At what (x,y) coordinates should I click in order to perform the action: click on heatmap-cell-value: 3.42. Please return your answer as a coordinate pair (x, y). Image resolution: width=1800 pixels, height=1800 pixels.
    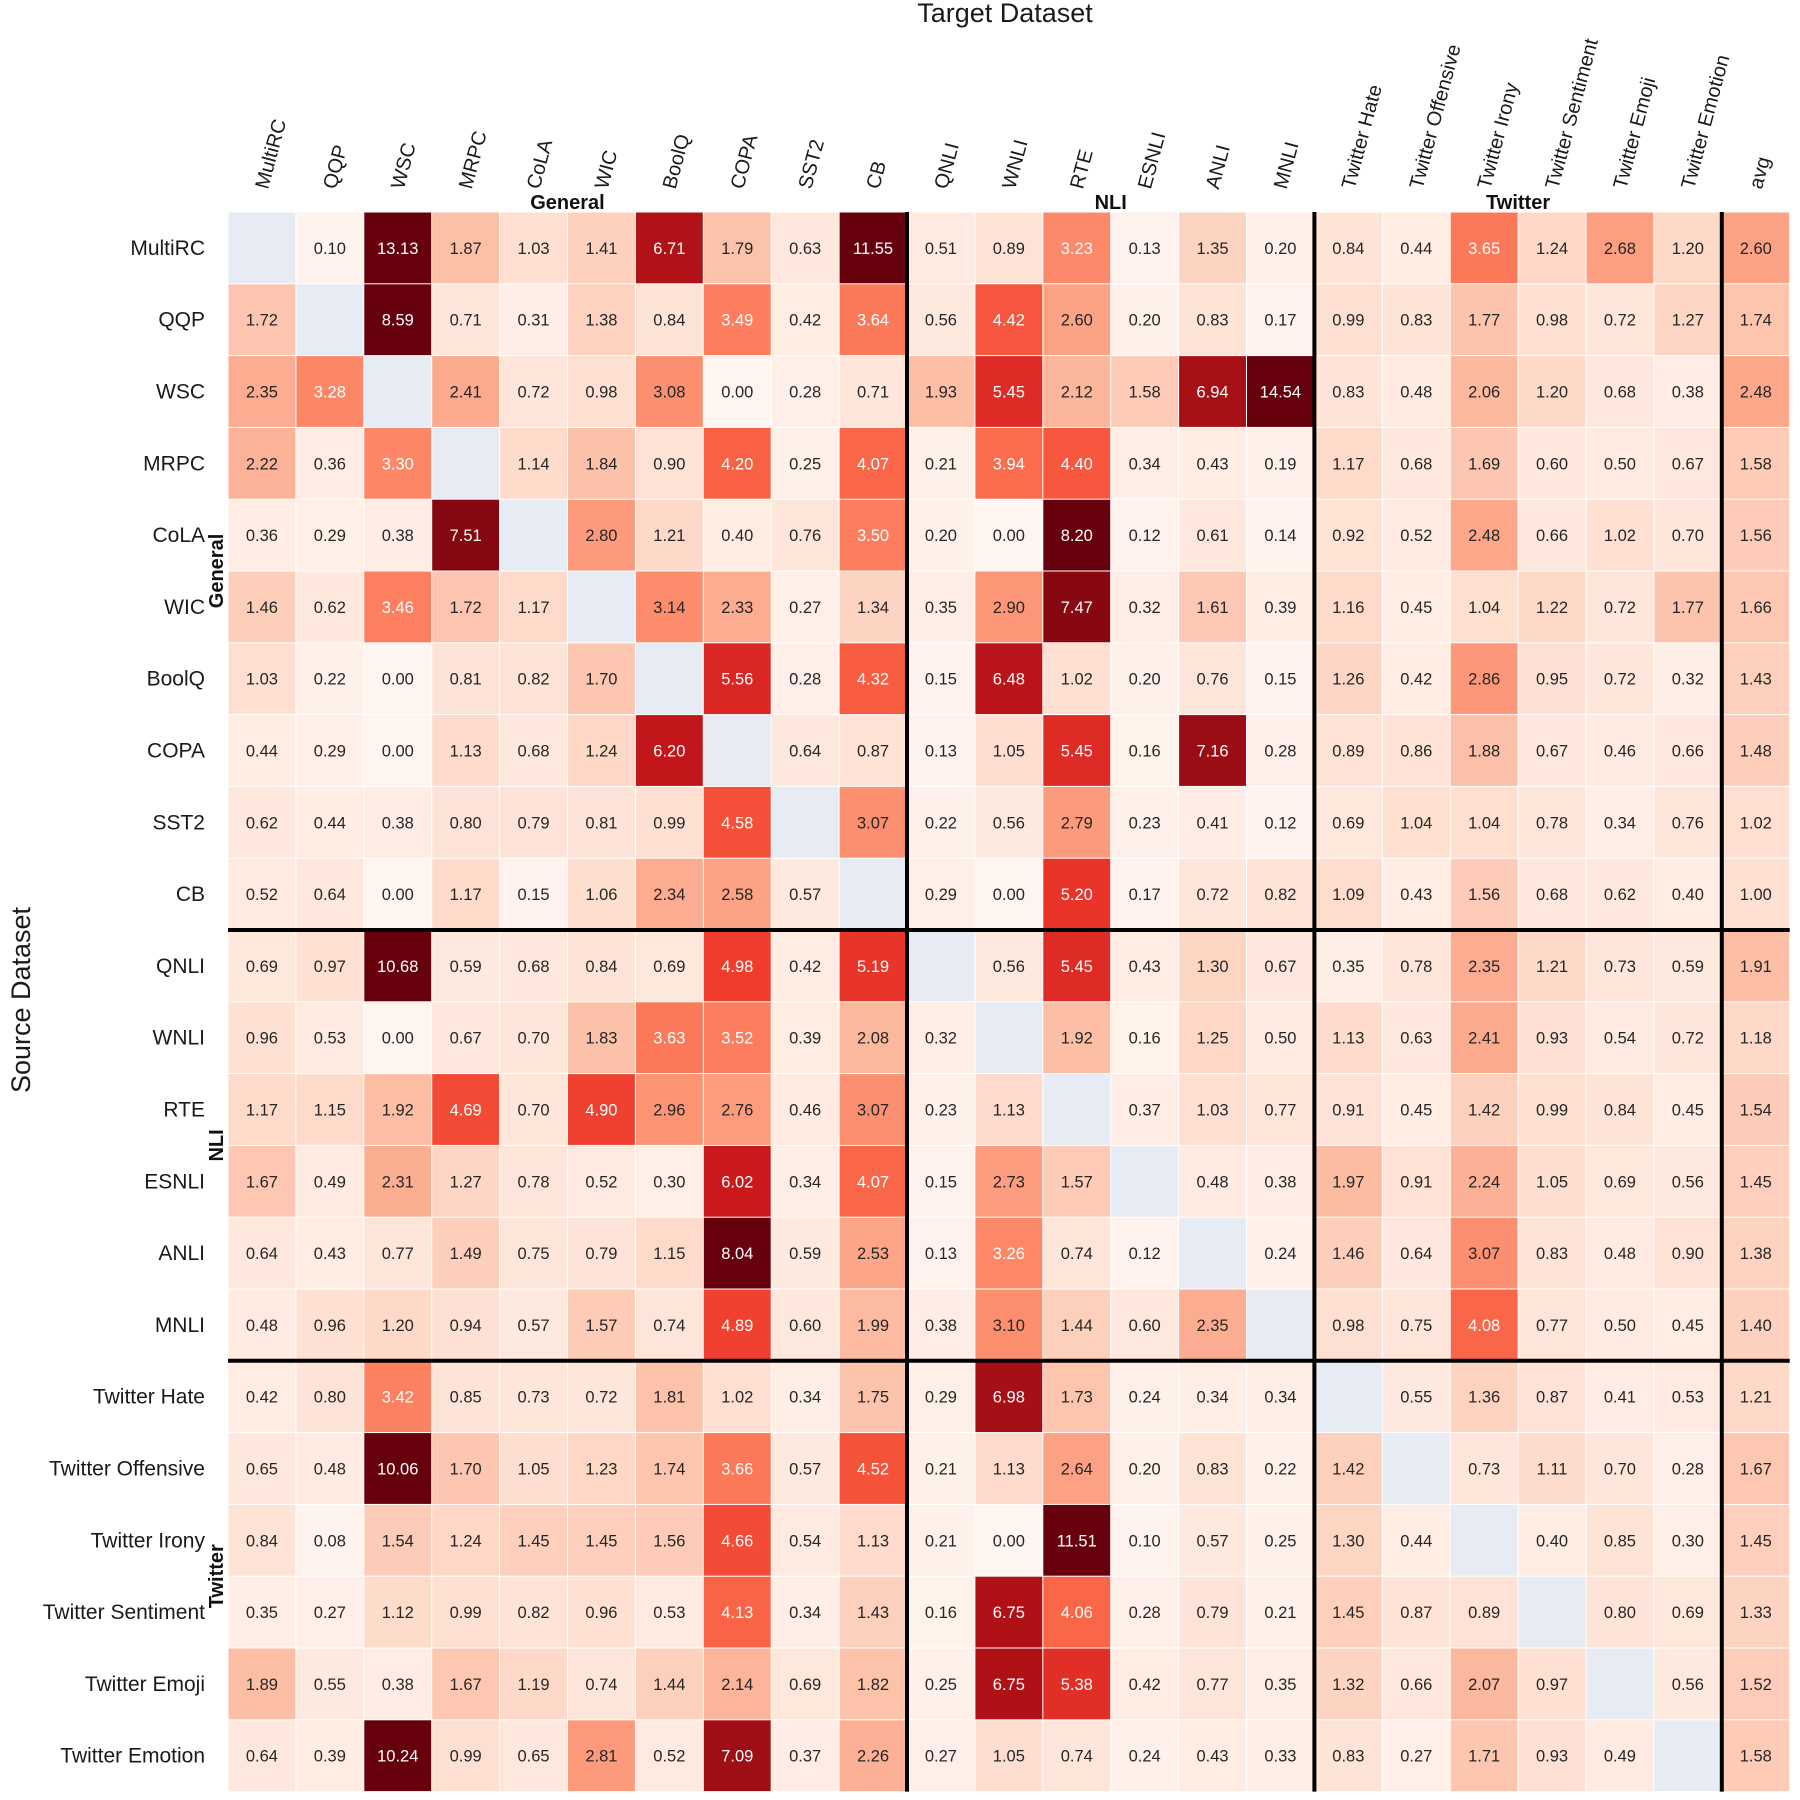
    Looking at the image, I should click on (398, 1398).